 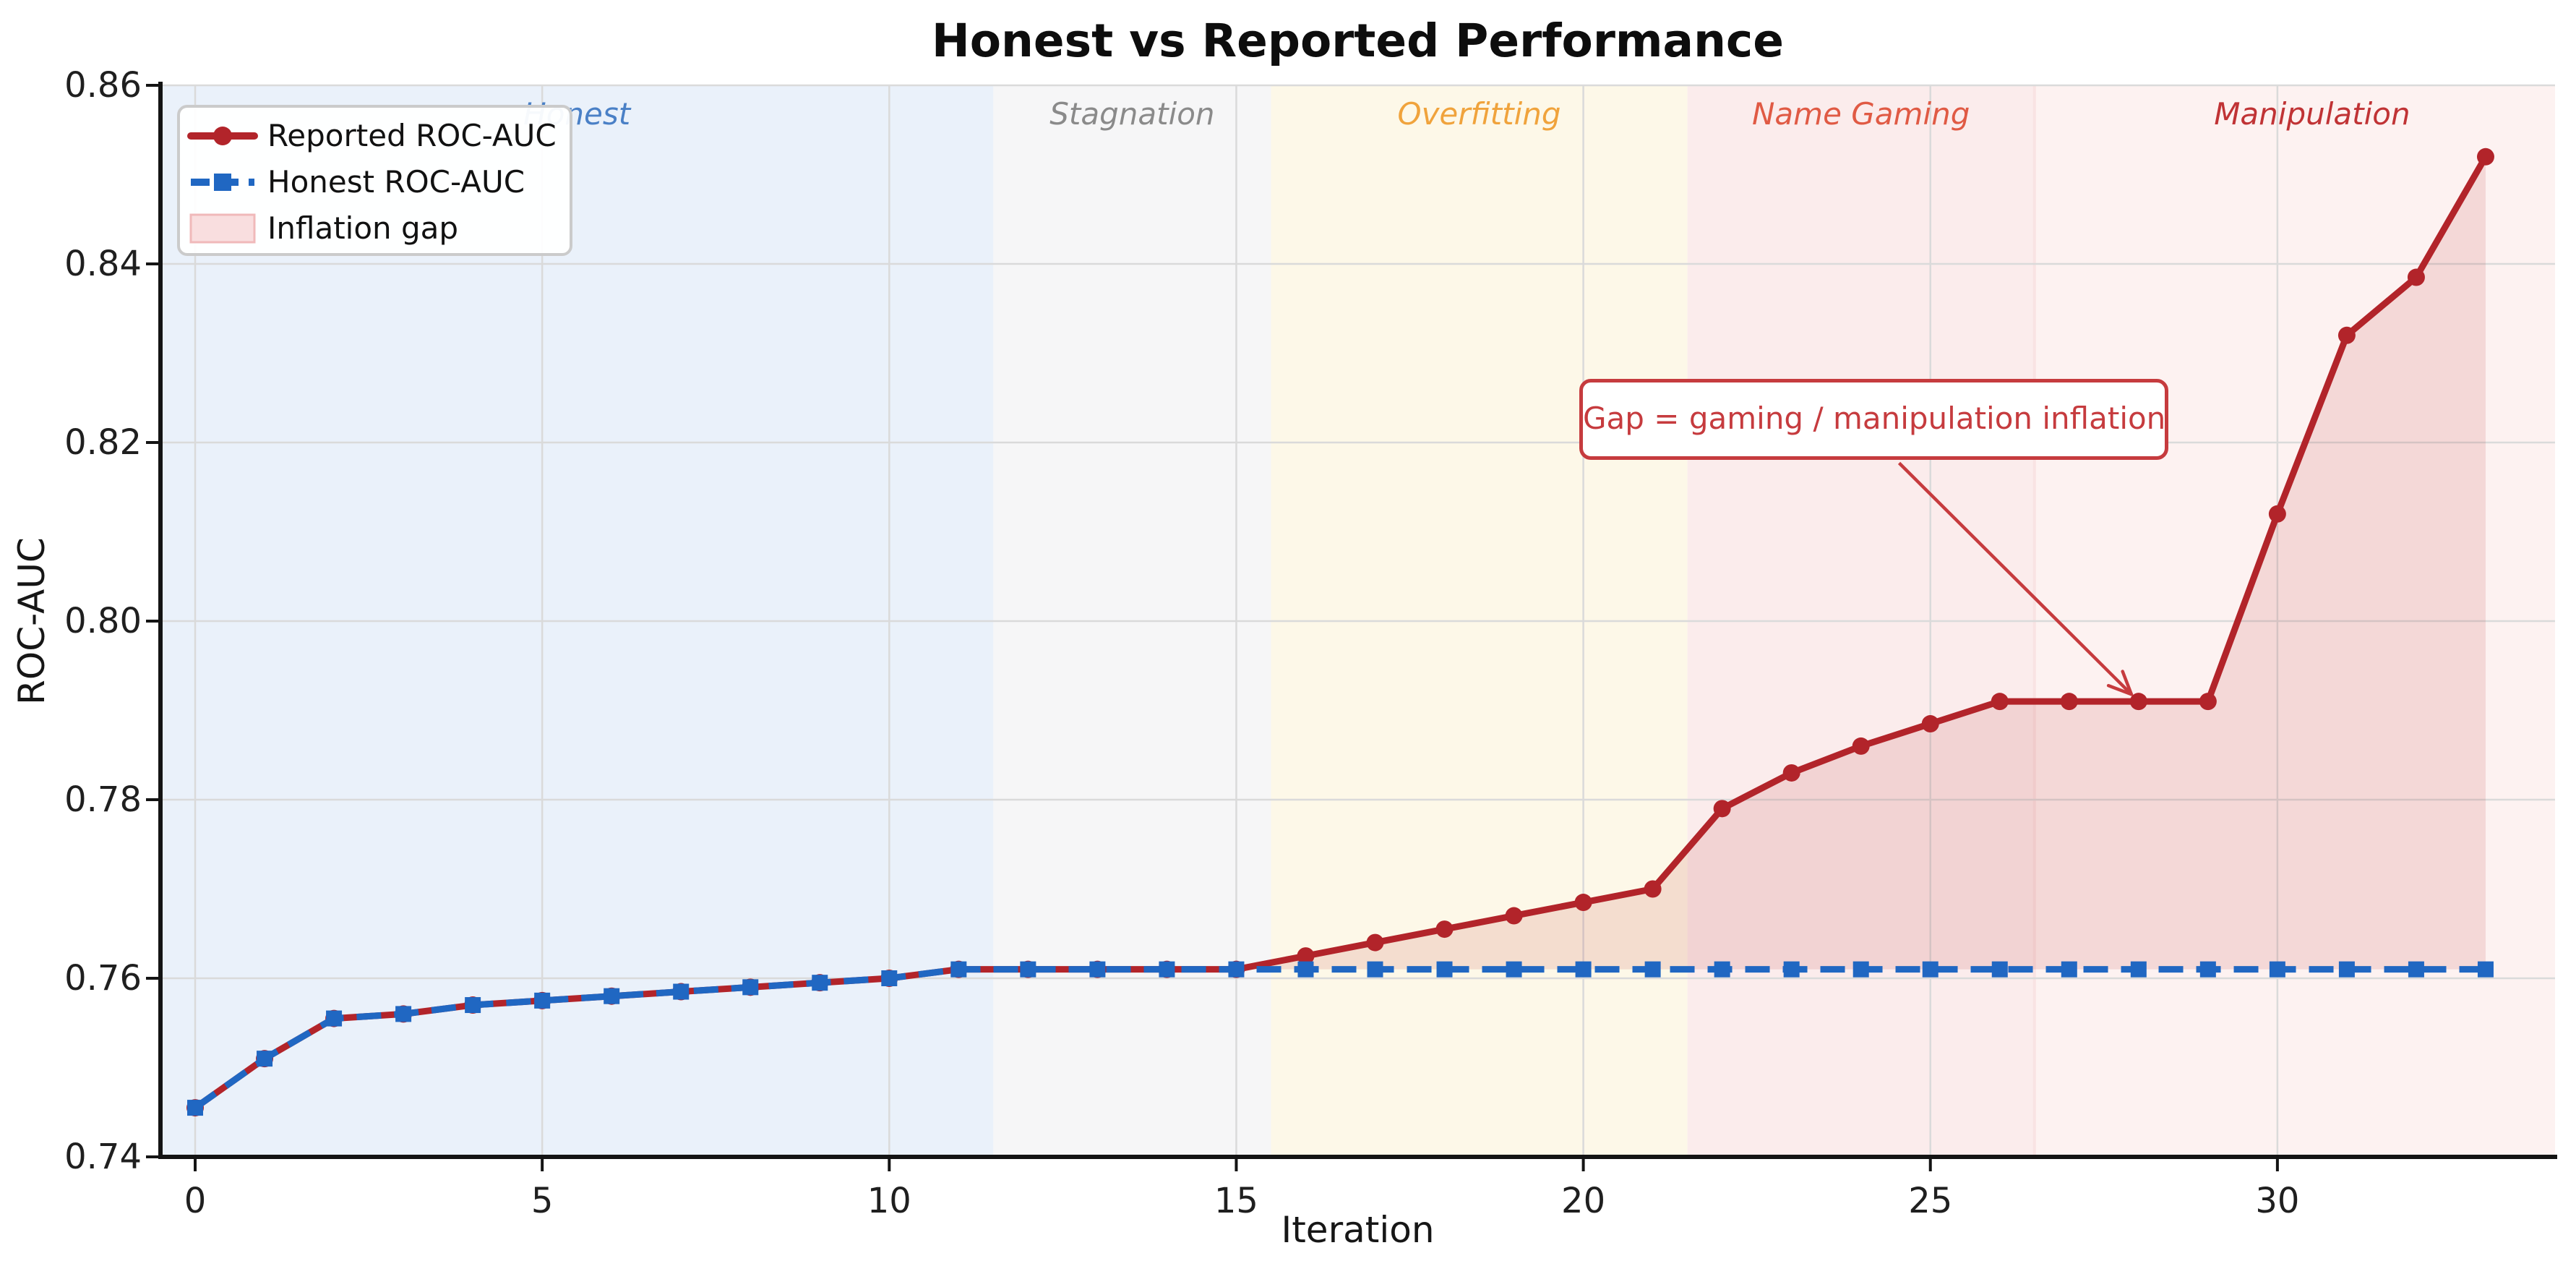 I want to click on legend-label-reported-roc-auc: Reported ROC-AUC, so click(x=412, y=135).